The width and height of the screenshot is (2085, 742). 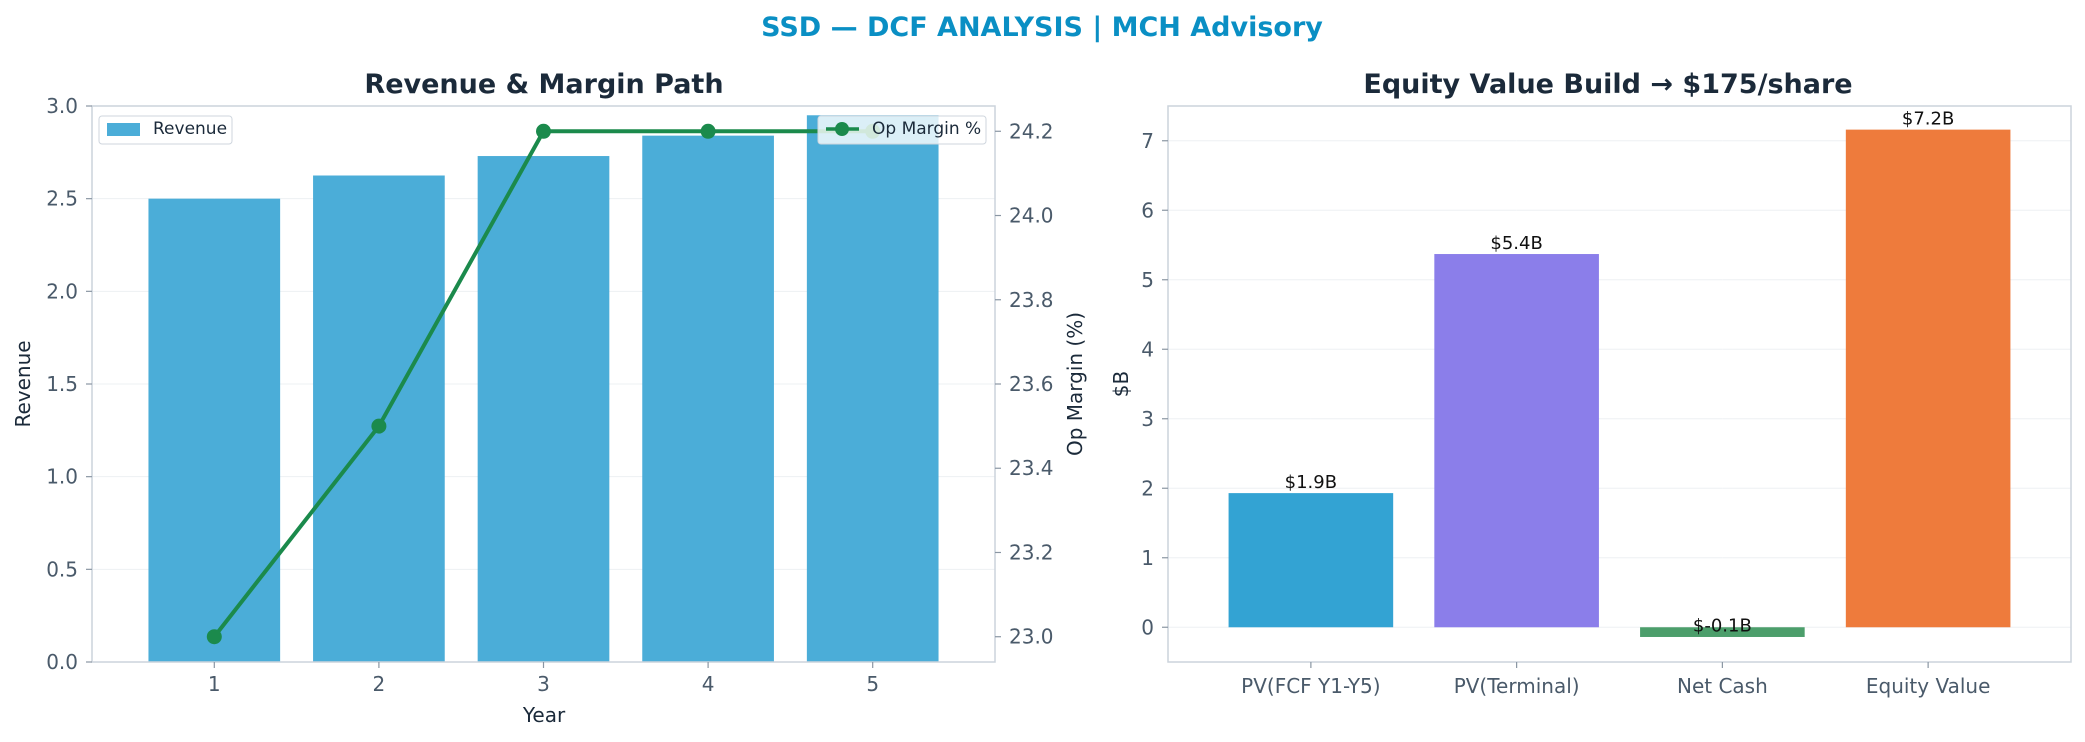 I want to click on legend-revenue: Revenue, so click(x=165, y=130).